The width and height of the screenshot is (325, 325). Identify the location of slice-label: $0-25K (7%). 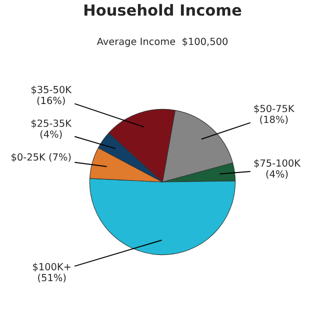
(41, 157).